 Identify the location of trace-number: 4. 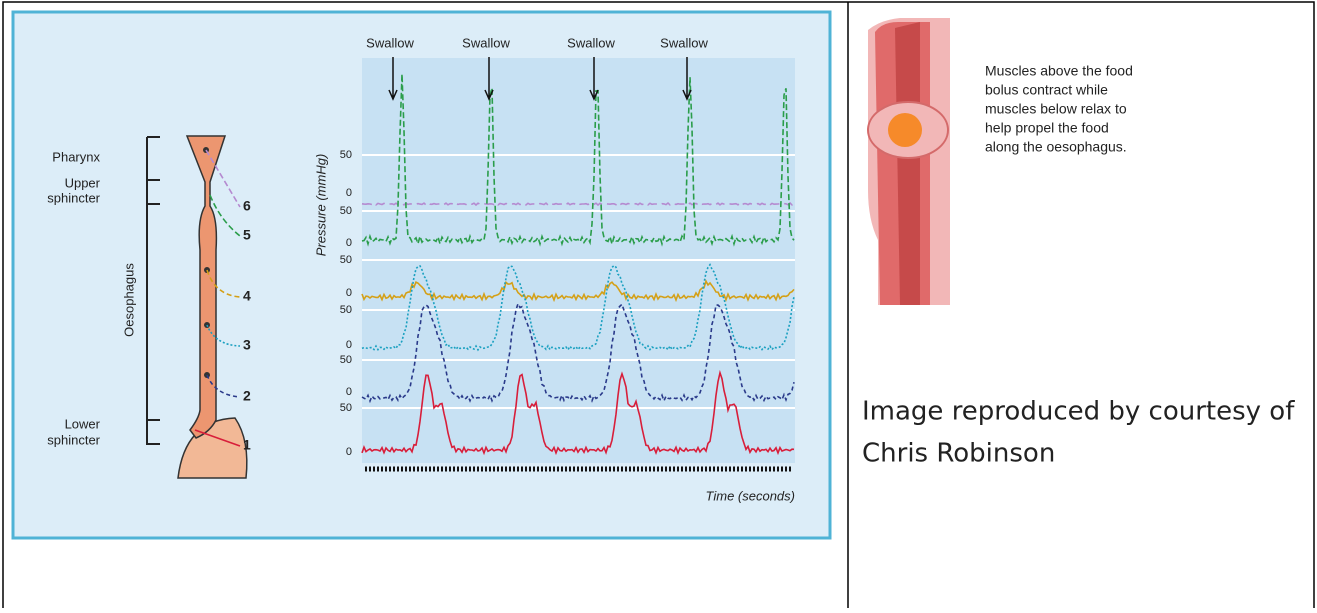
(247, 296).